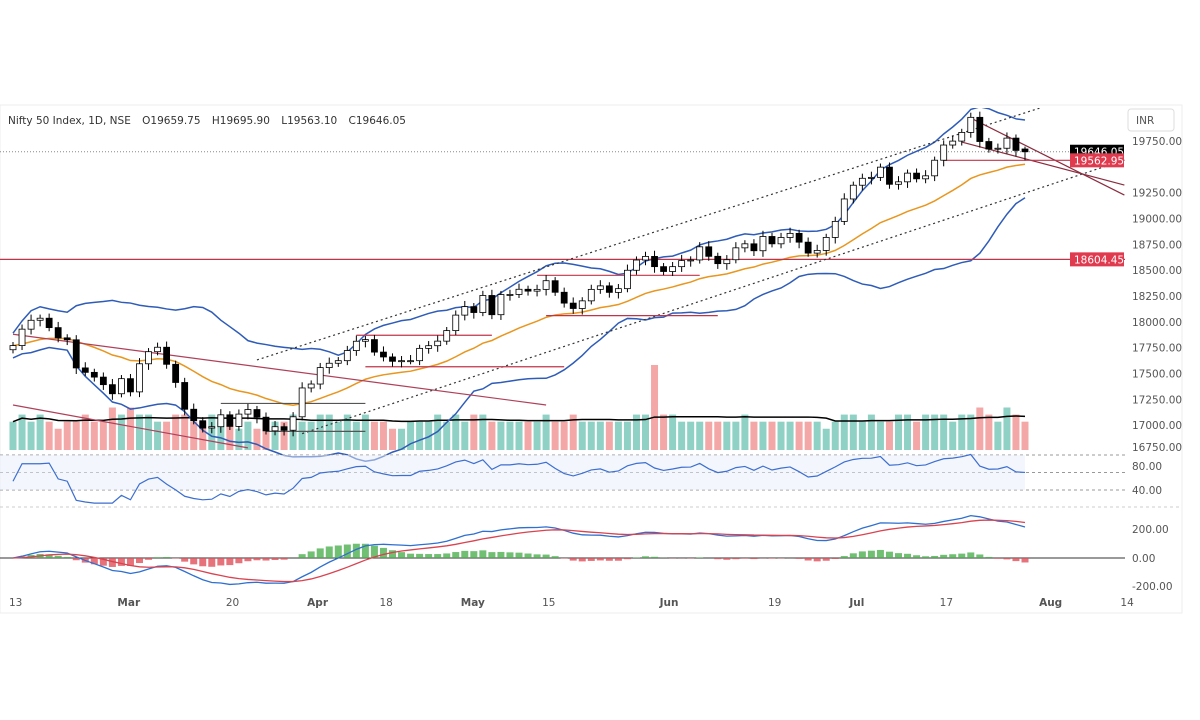  What do you see at coordinates (1151, 120) in the screenshot?
I see `currency-button` at bounding box center [1151, 120].